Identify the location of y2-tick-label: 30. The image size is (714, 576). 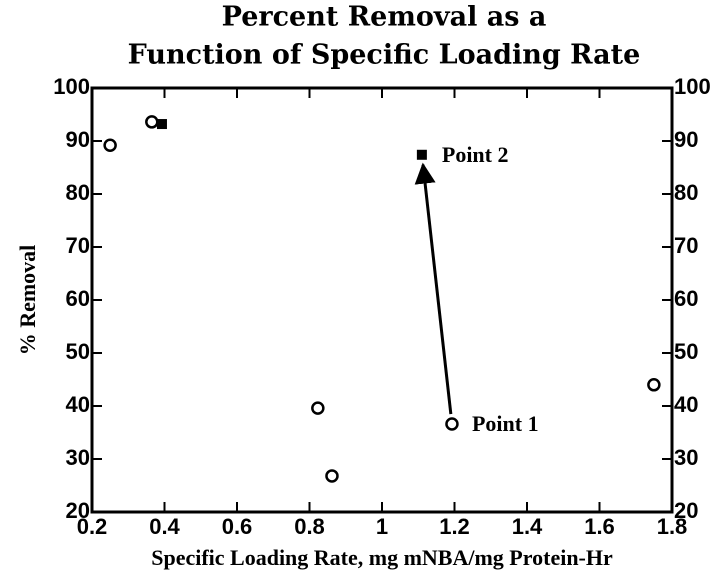
(686, 457).